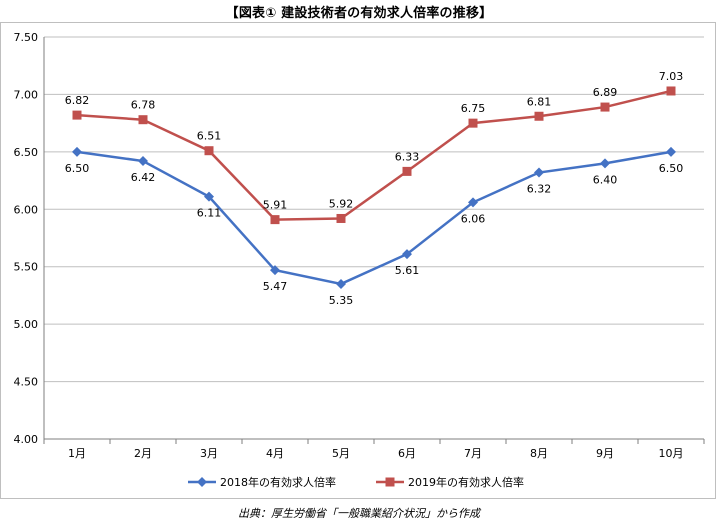  Describe the element at coordinates (359, 513) in the screenshot. I see `source-note: 出典：厚生労働省「一般職業紹介状況」から作成` at that location.